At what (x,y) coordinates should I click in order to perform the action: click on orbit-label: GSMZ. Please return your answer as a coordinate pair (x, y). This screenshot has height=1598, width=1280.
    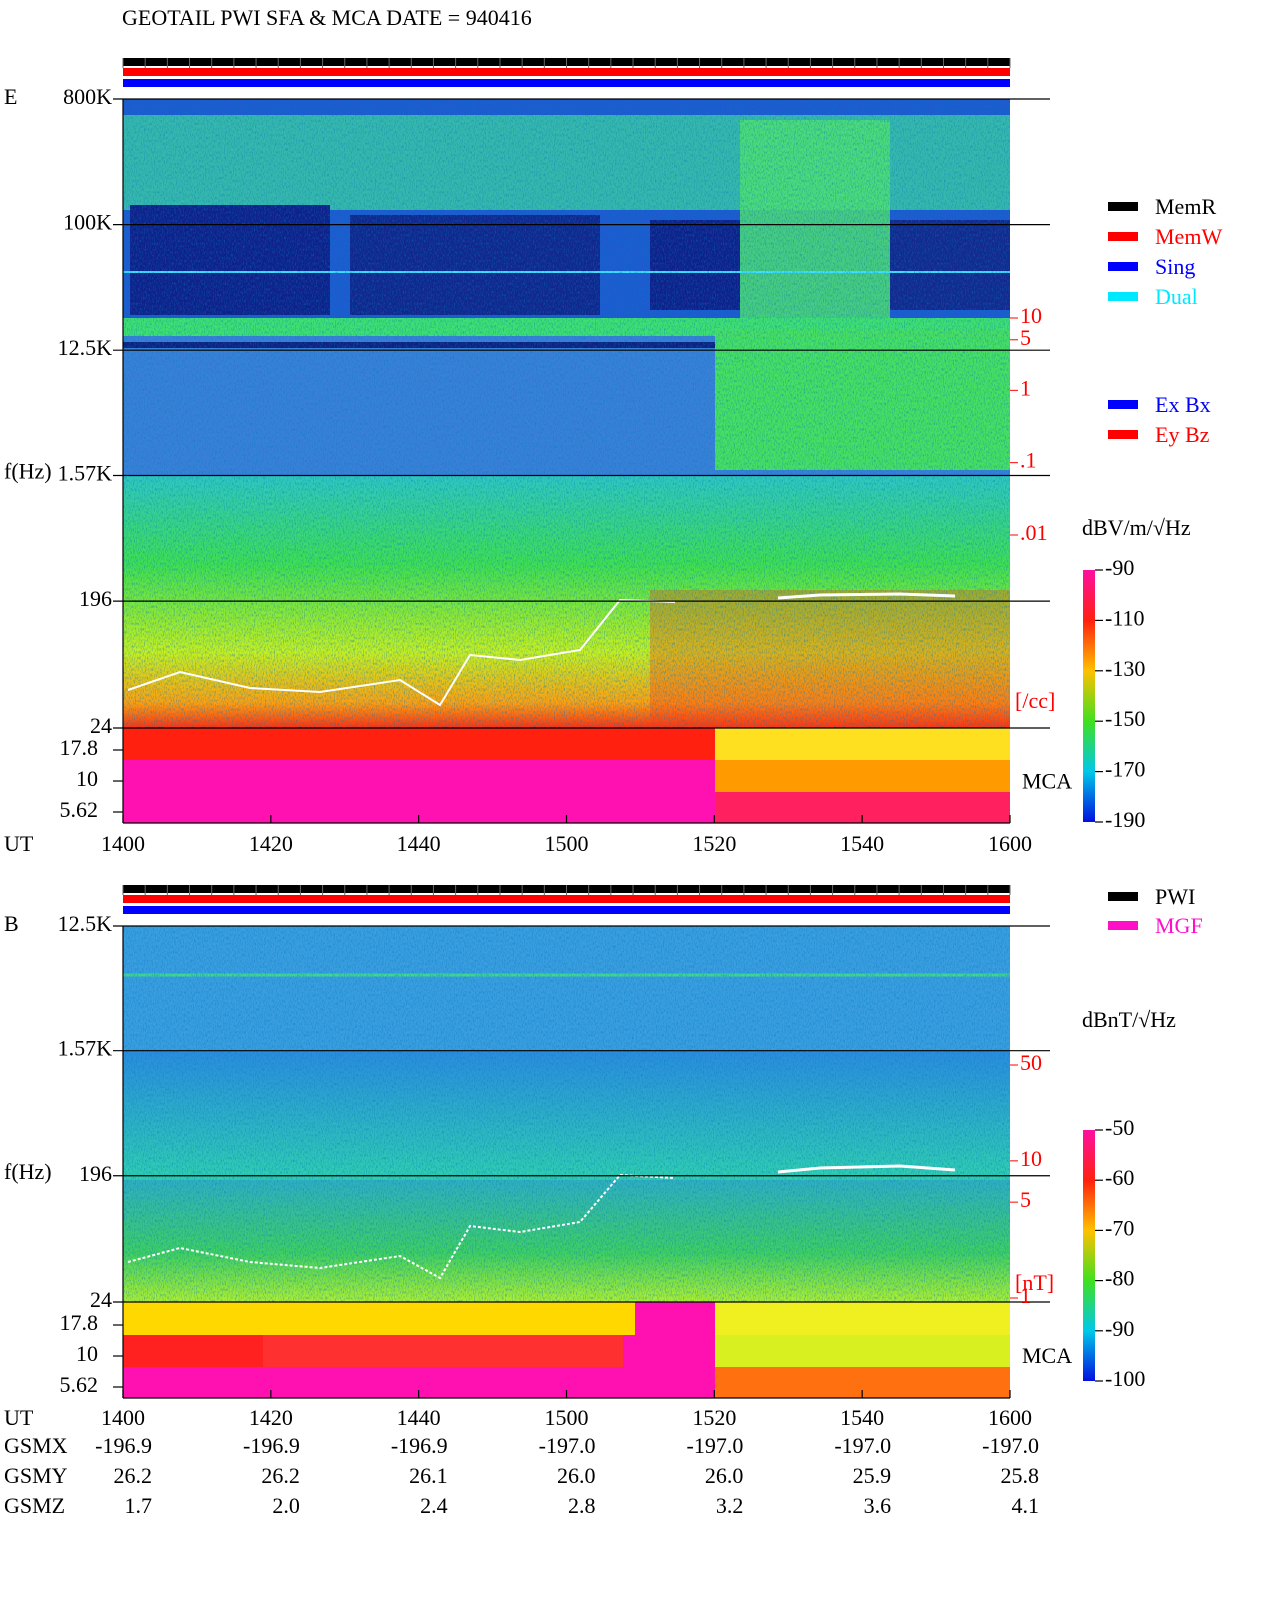
    Looking at the image, I should click on (34, 1505).